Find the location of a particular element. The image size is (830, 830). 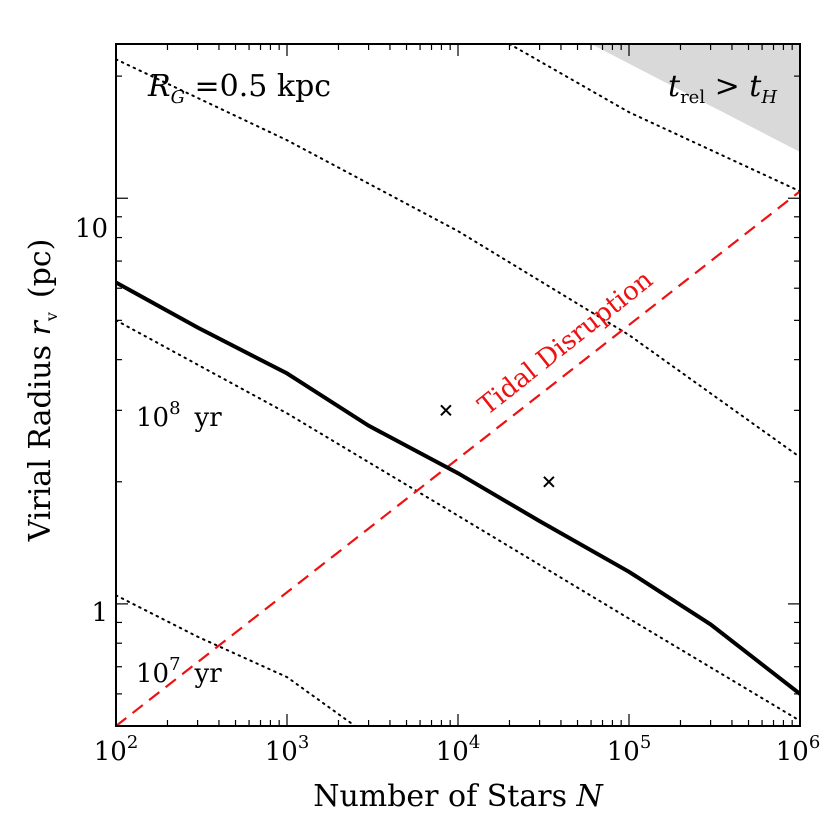

annotation-1e7-yr: 107 yr is located at coordinates (179, 671).